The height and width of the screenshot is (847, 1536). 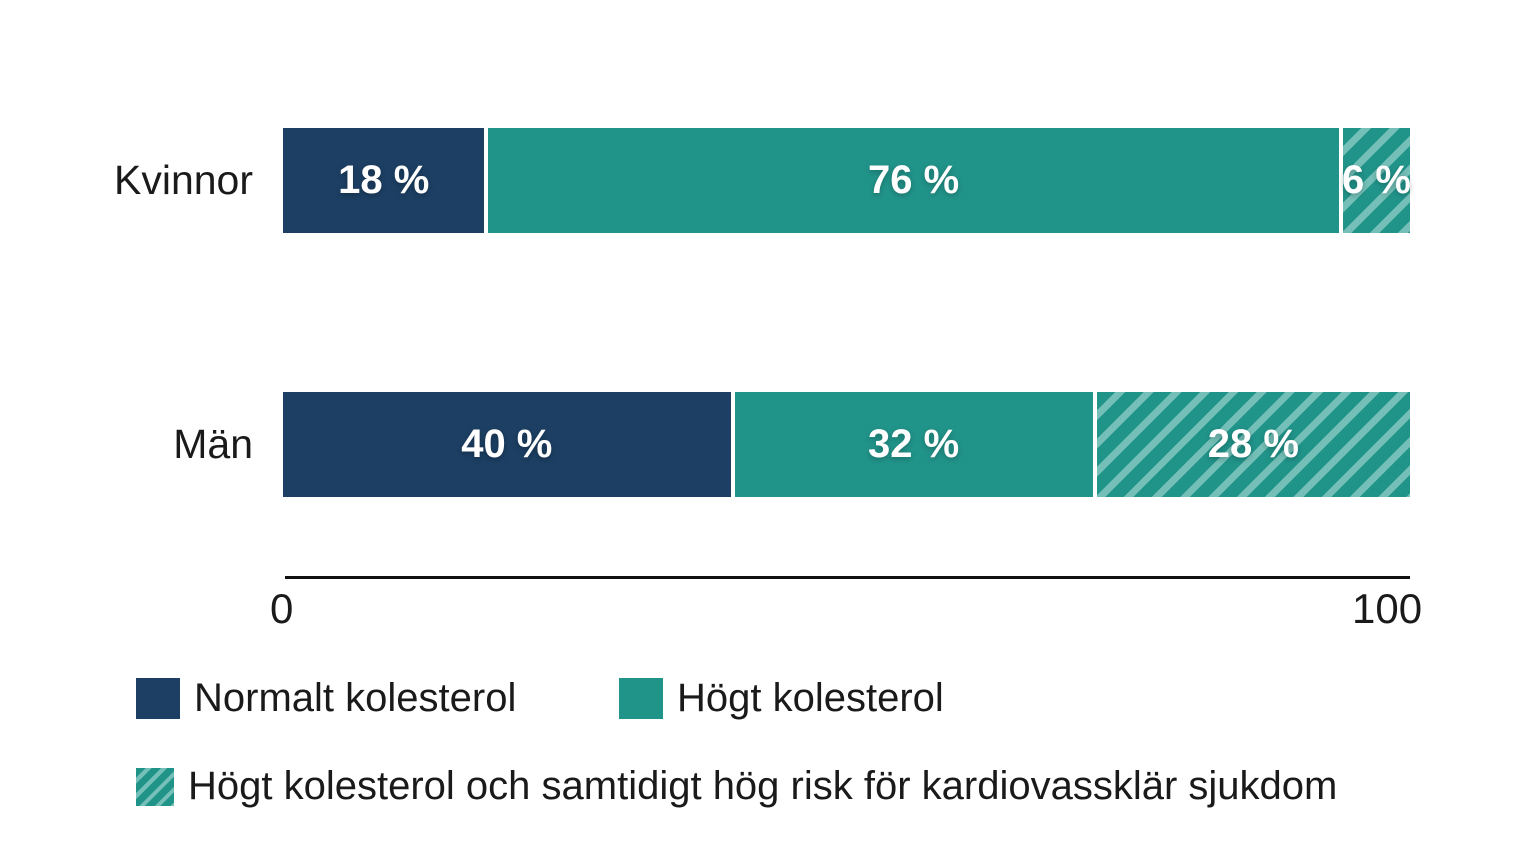 I want to click on bar-segment-kvinnor-hogt-kolesterol: 76 %, so click(x=913, y=180).